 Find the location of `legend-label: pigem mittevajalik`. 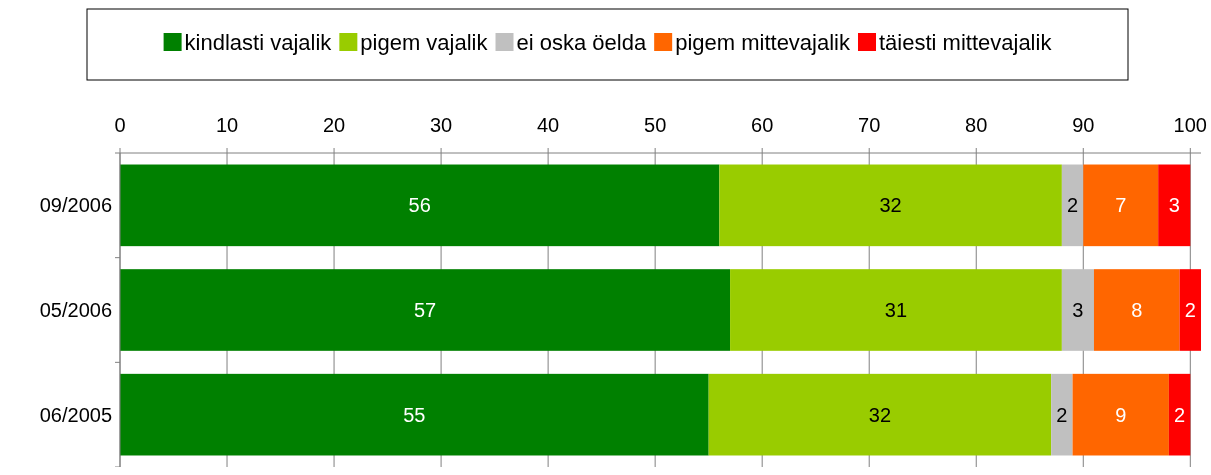

legend-label: pigem mittevajalik is located at coordinates (763, 42).